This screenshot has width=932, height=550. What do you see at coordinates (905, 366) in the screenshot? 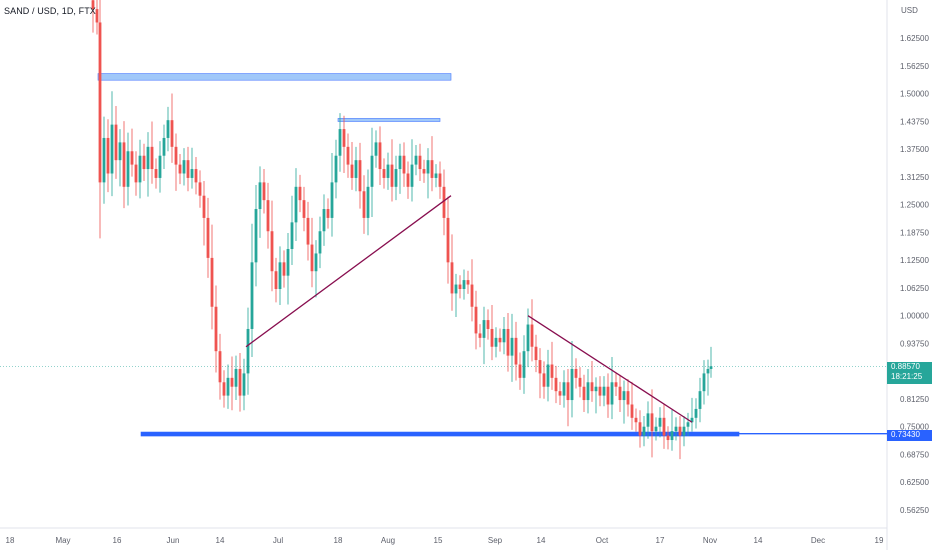
I see `last-price-value: 0.88570` at bounding box center [905, 366].